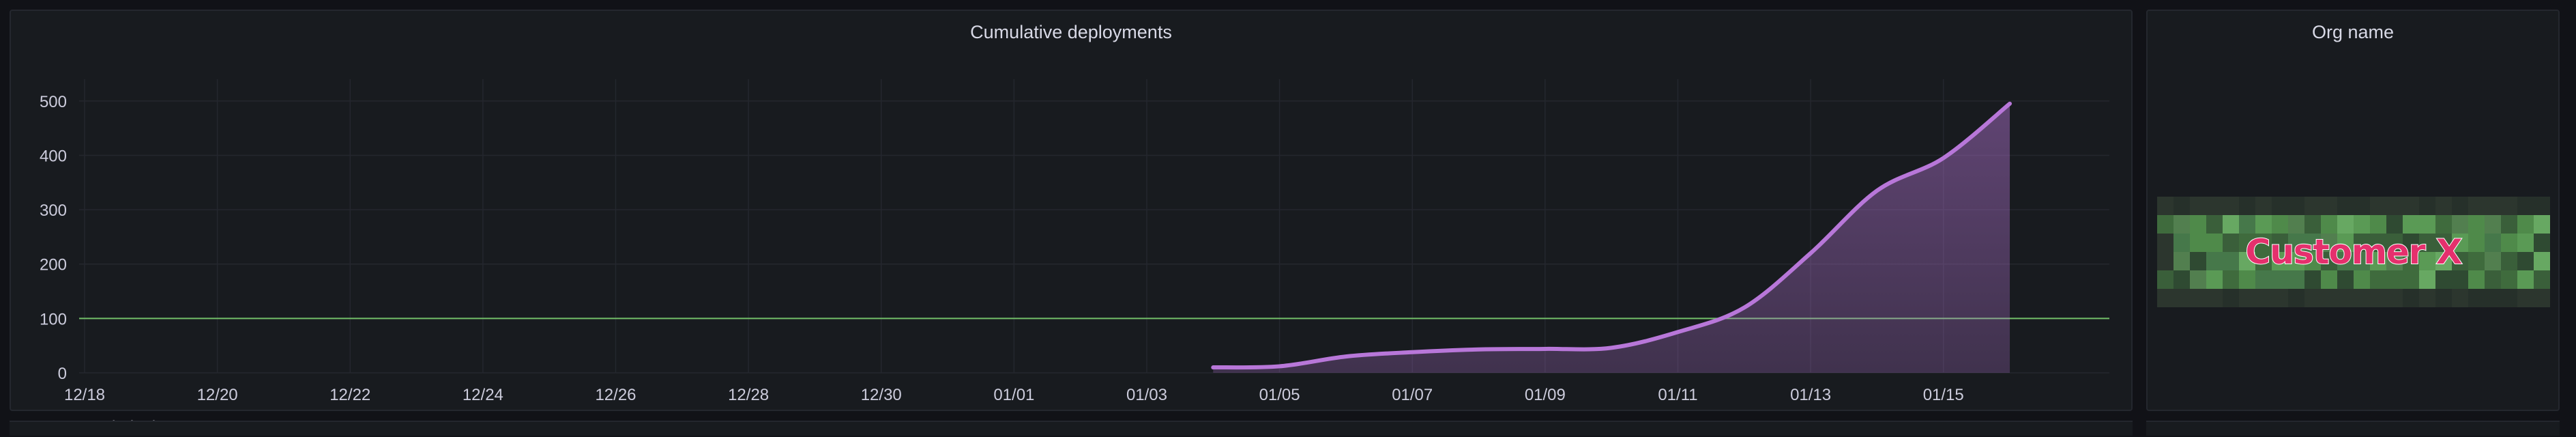 The height and width of the screenshot is (437, 2576). I want to click on x-tick-label: 12/18, so click(84, 395).